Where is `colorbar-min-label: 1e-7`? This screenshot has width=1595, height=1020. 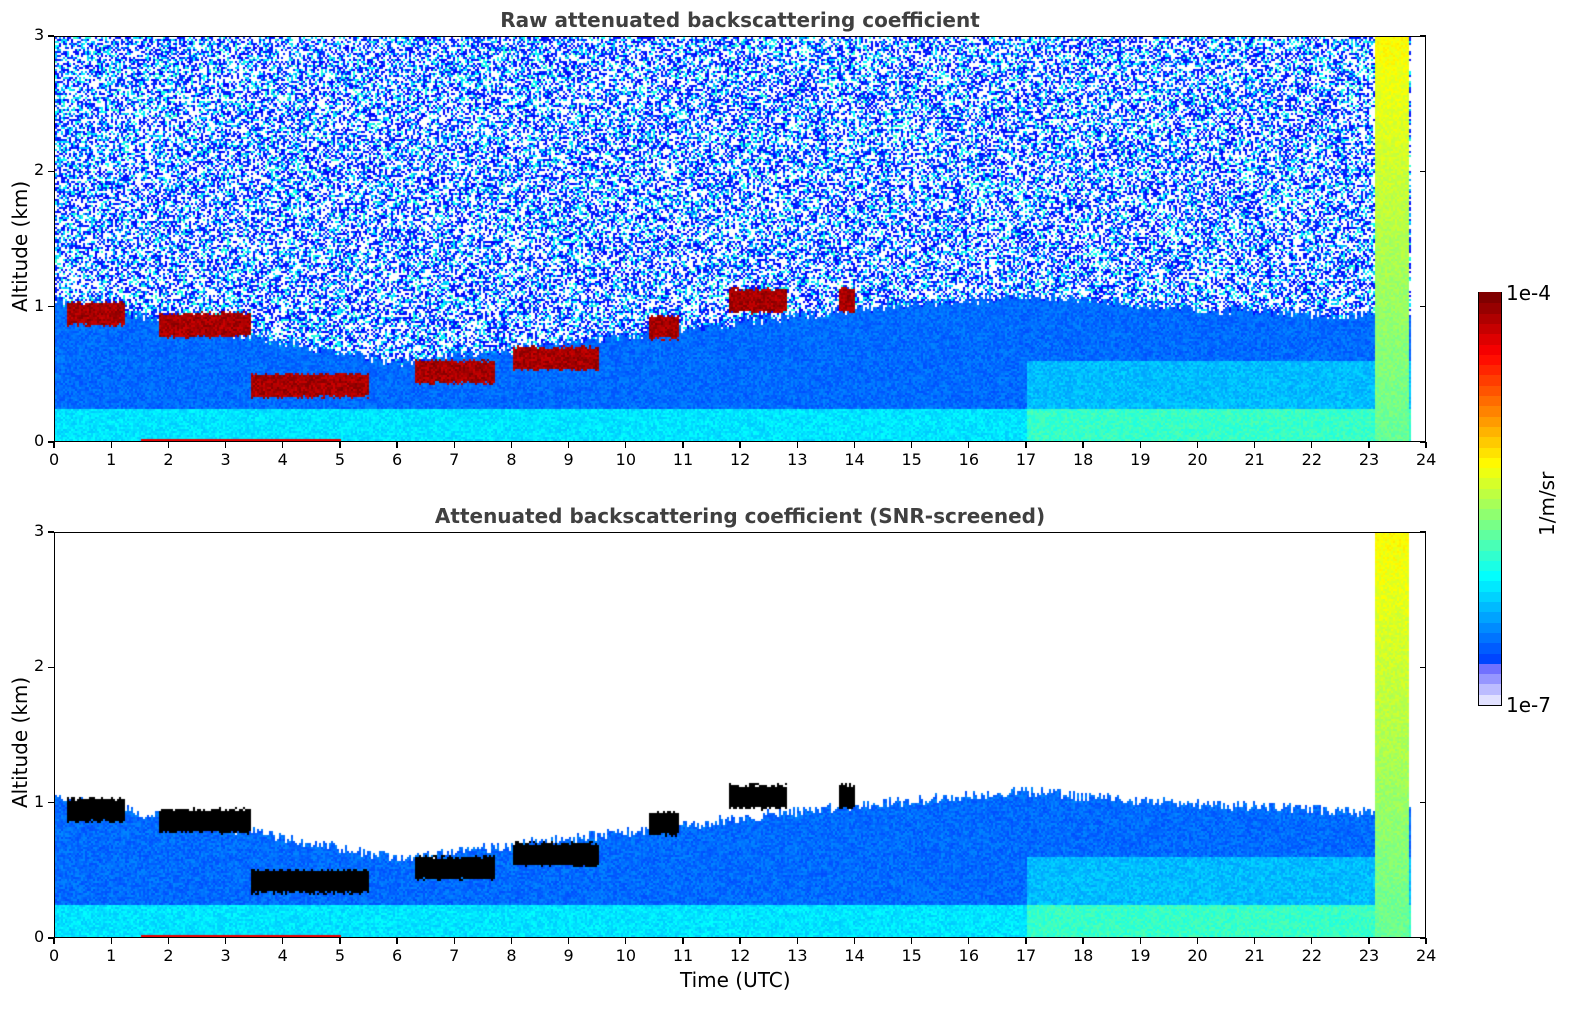
colorbar-min-label: 1e-7 is located at coordinates (1528, 705).